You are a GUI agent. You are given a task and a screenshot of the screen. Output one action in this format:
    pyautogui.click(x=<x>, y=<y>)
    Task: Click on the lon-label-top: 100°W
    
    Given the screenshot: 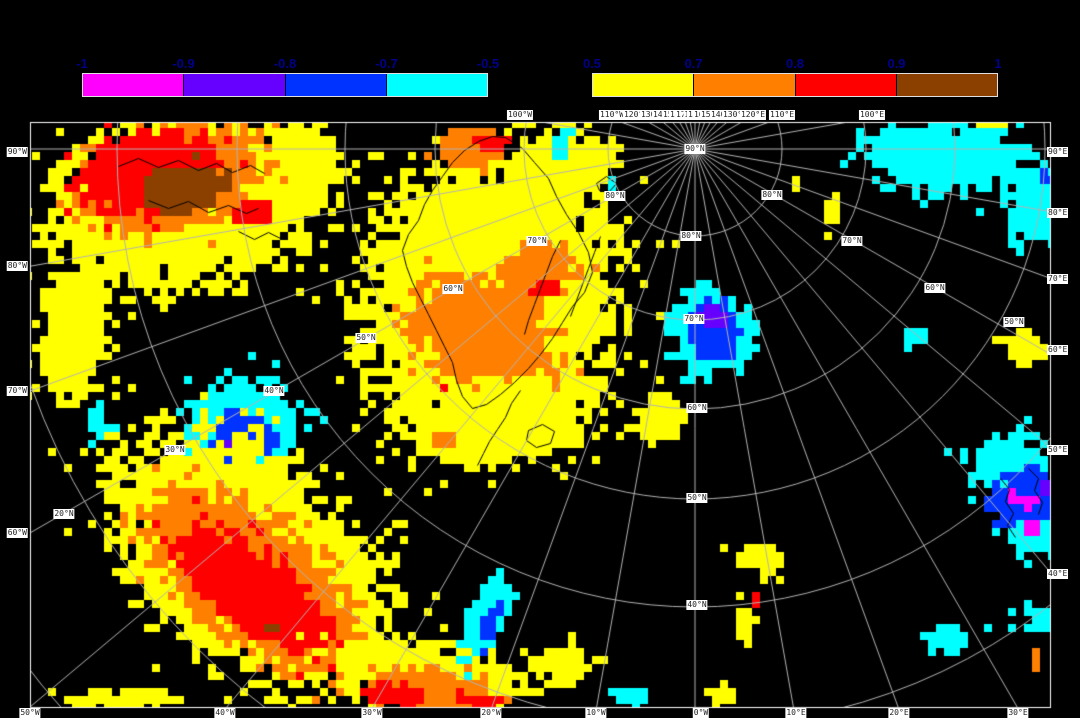 What is the action you would take?
    pyautogui.click(x=520, y=115)
    